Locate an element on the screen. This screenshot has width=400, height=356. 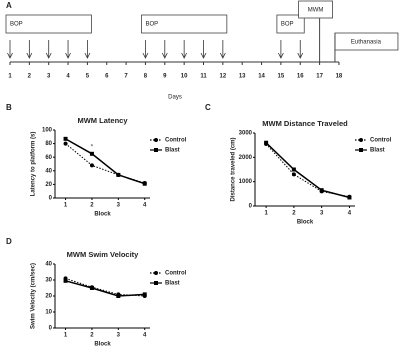
y-tick-label: 10 is located at coordinates (48, 313).